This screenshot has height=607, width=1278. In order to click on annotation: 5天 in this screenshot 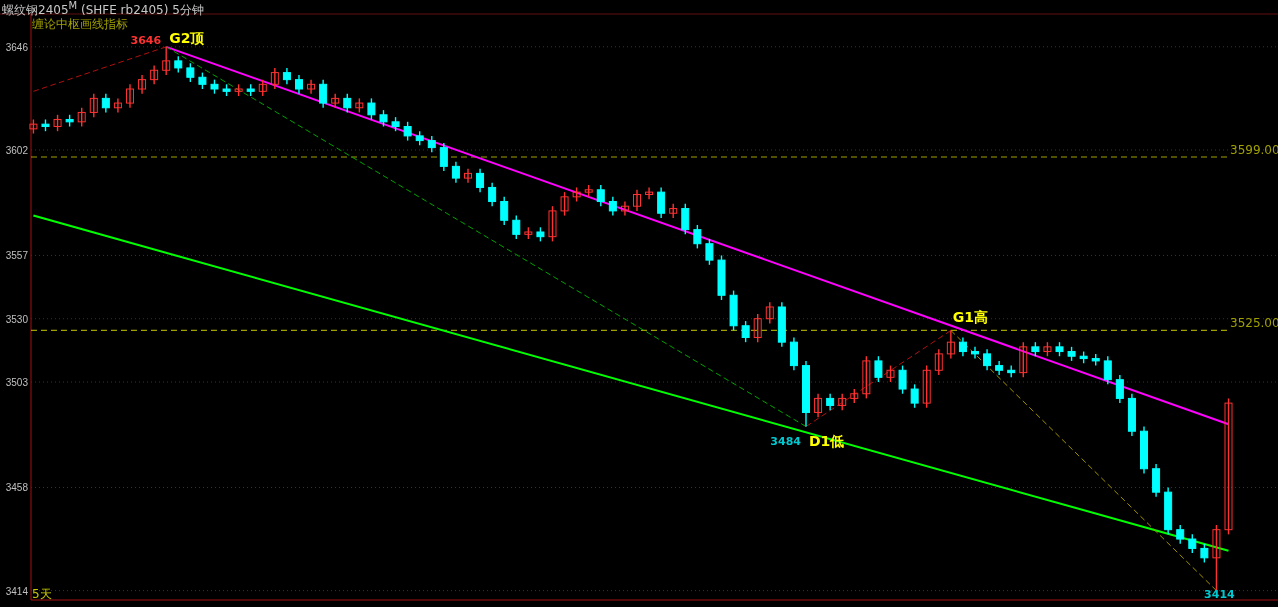, I will do `click(42, 594)`.